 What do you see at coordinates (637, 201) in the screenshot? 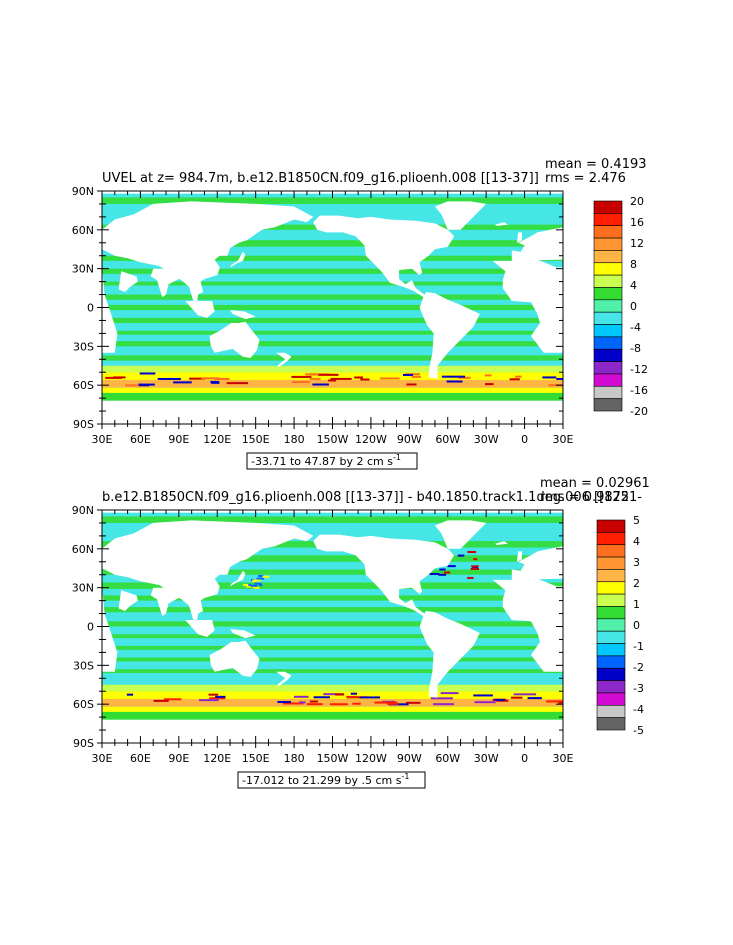
I see `colorbar-label: 20` at bounding box center [637, 201].